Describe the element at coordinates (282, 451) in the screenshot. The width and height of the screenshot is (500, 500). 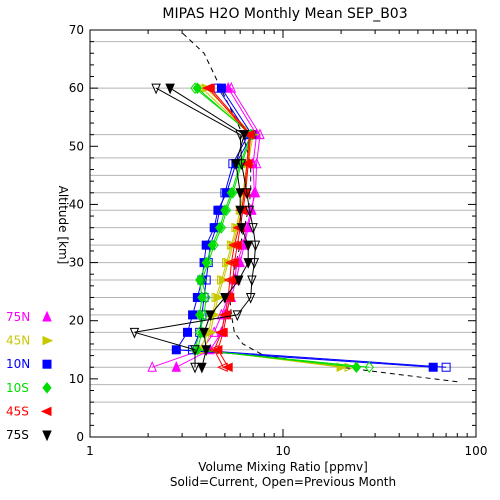
I see `x-tick-label: 10` at that location.